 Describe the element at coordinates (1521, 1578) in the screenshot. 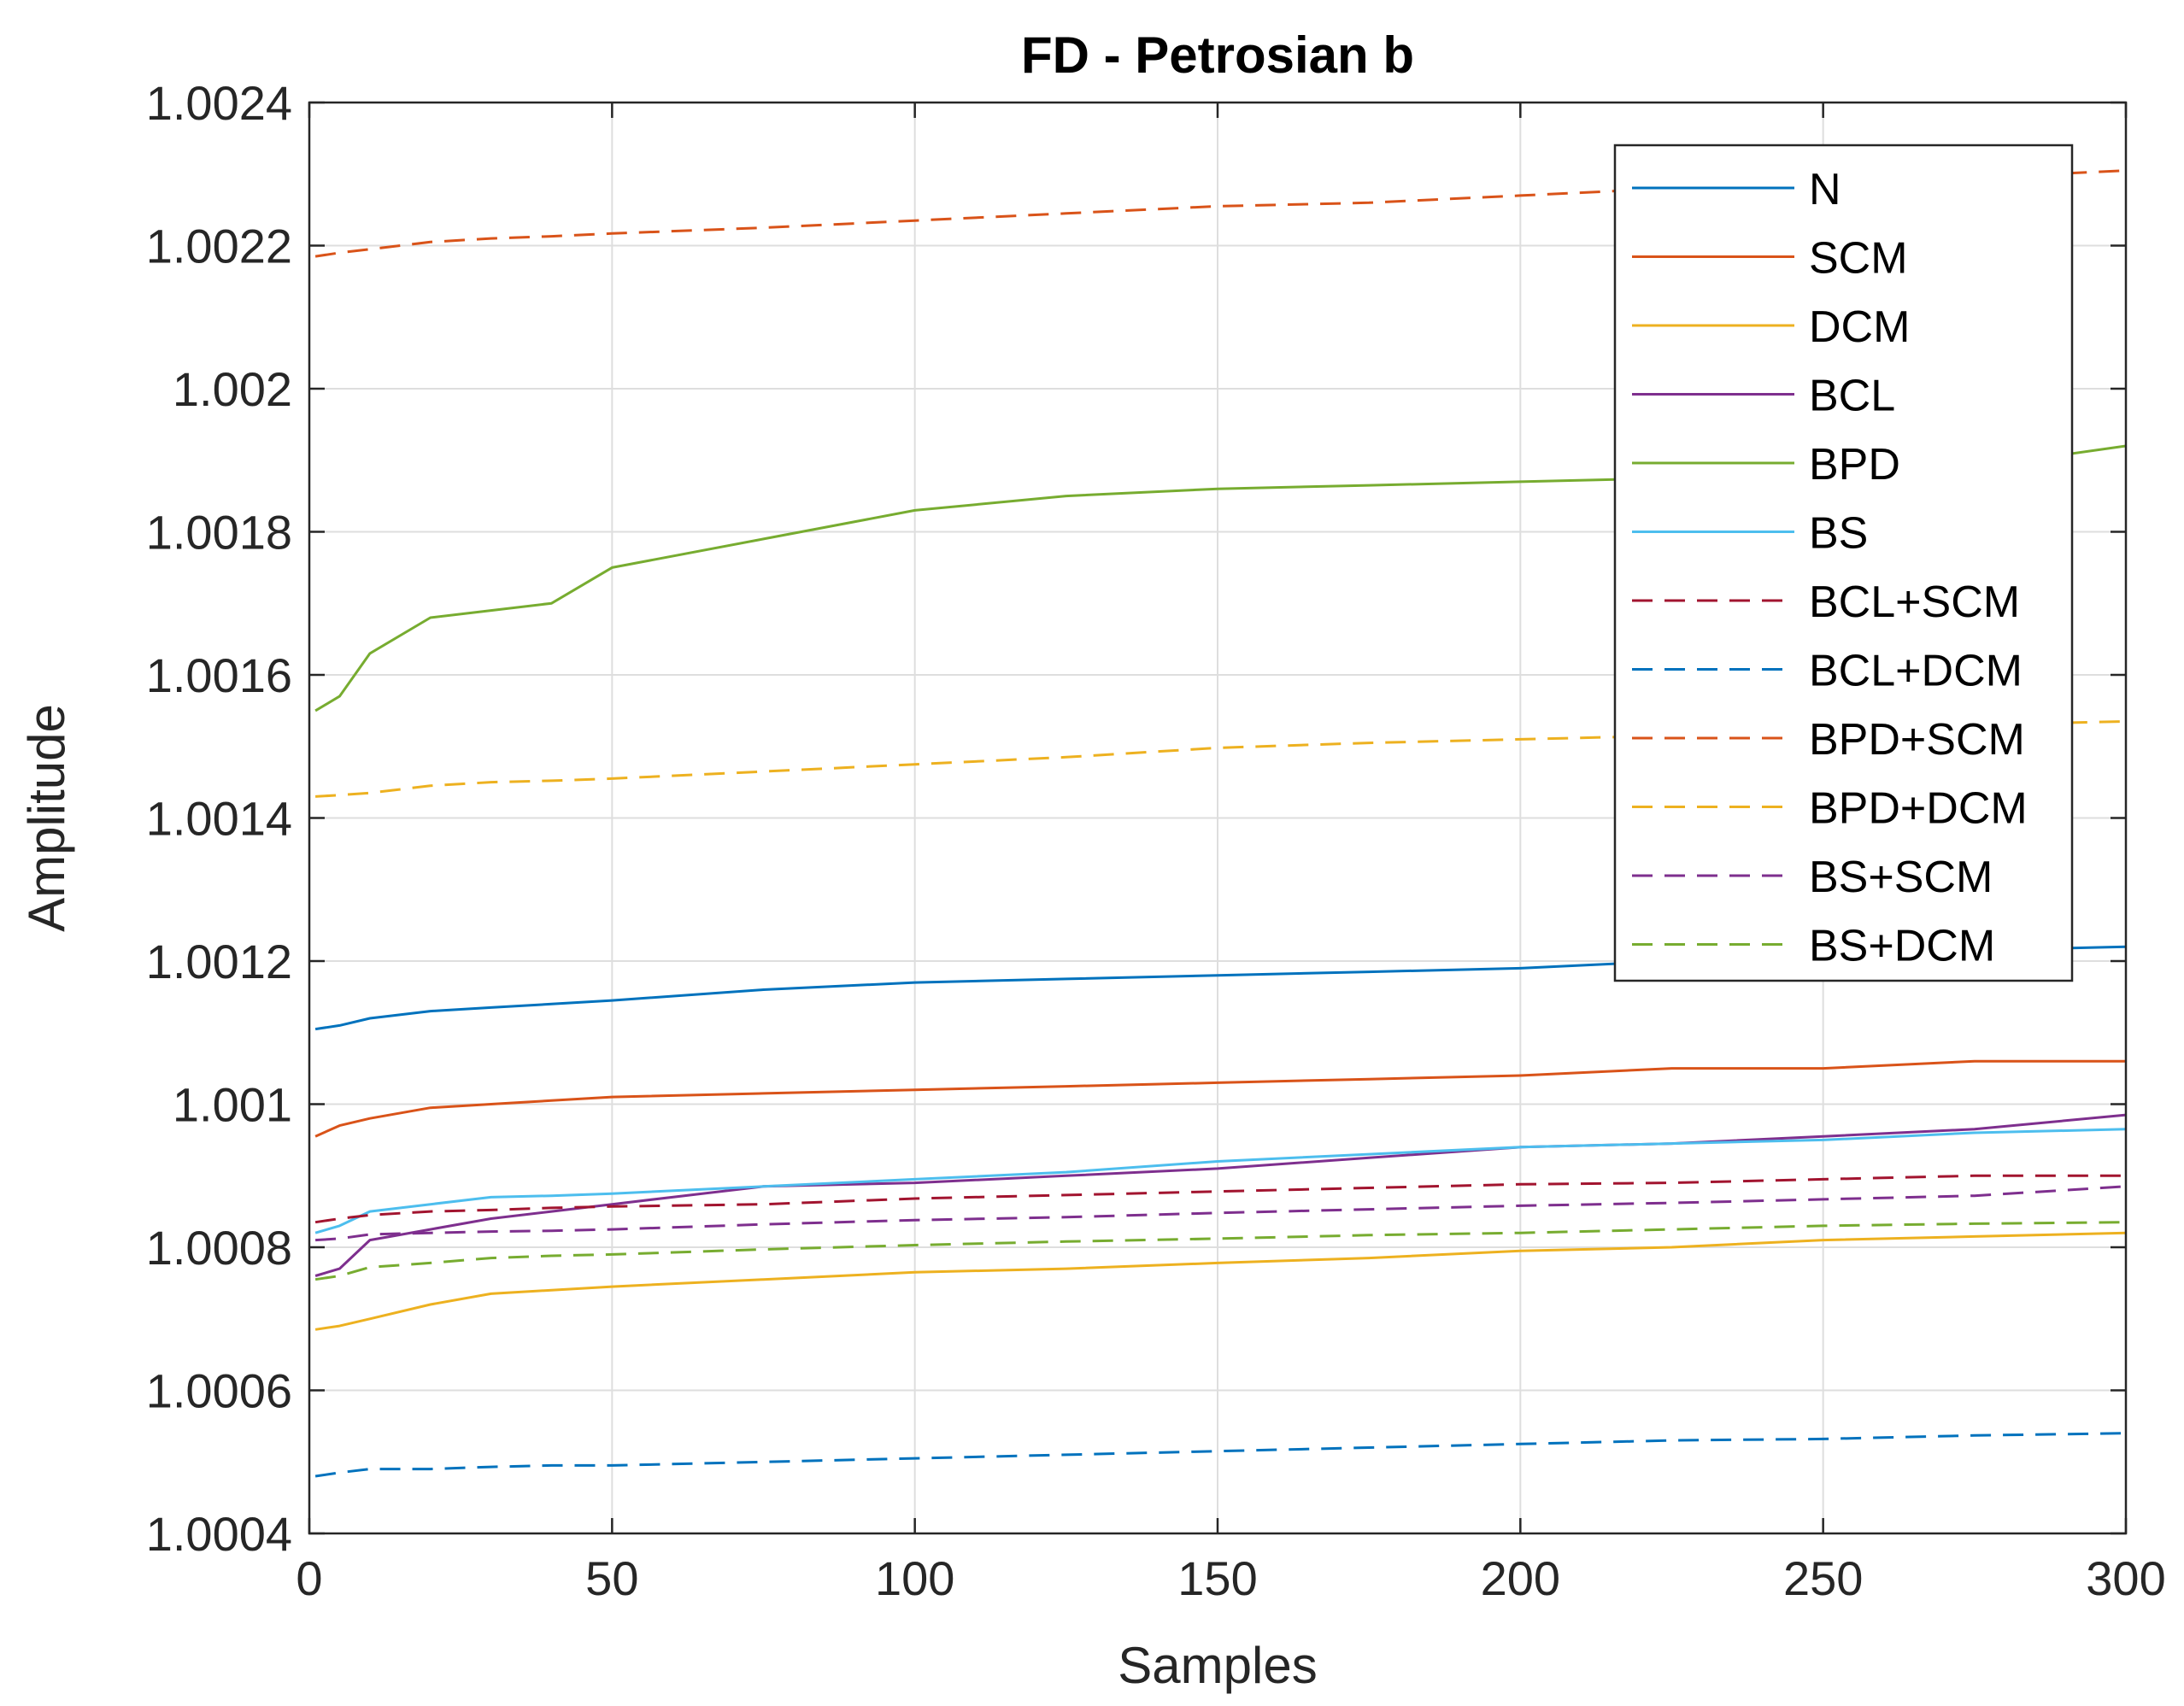

I see `x-tick-label: 200` at that location.